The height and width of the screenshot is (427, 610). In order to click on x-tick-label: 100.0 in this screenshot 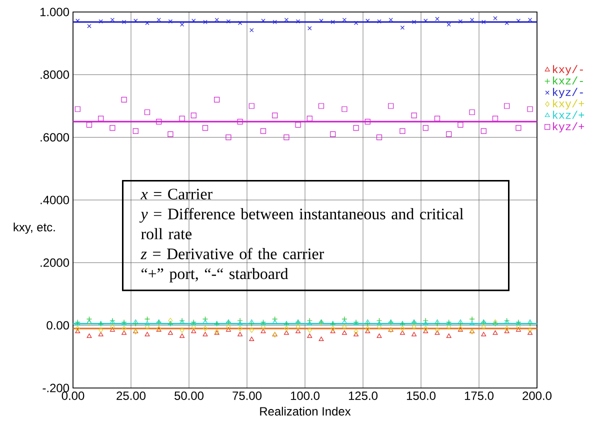, I will do `click(305, 396)`.